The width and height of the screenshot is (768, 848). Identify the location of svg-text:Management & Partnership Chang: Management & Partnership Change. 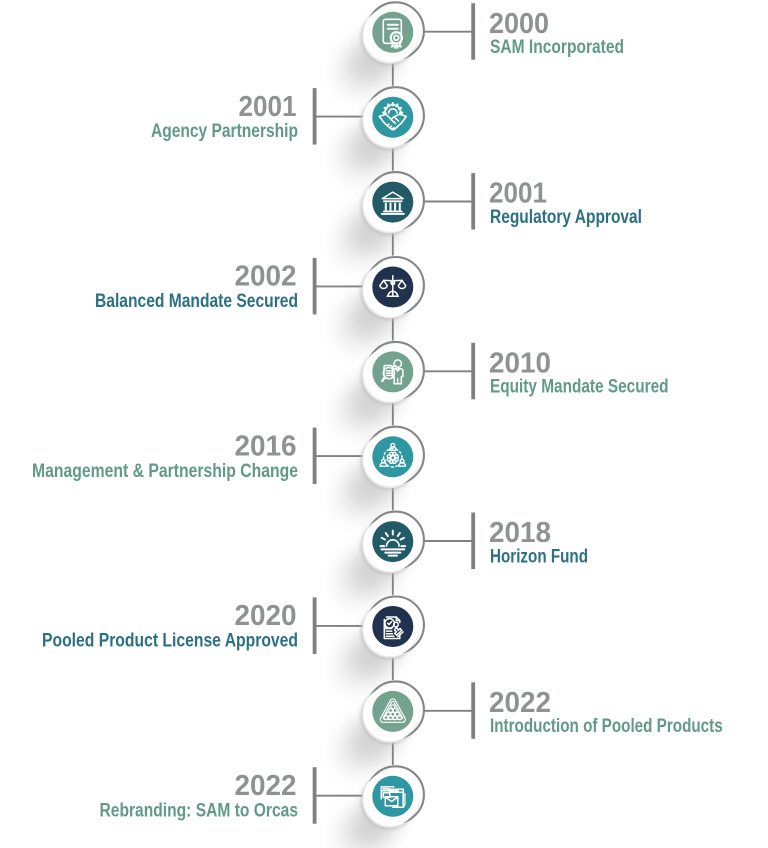
(165, 471).